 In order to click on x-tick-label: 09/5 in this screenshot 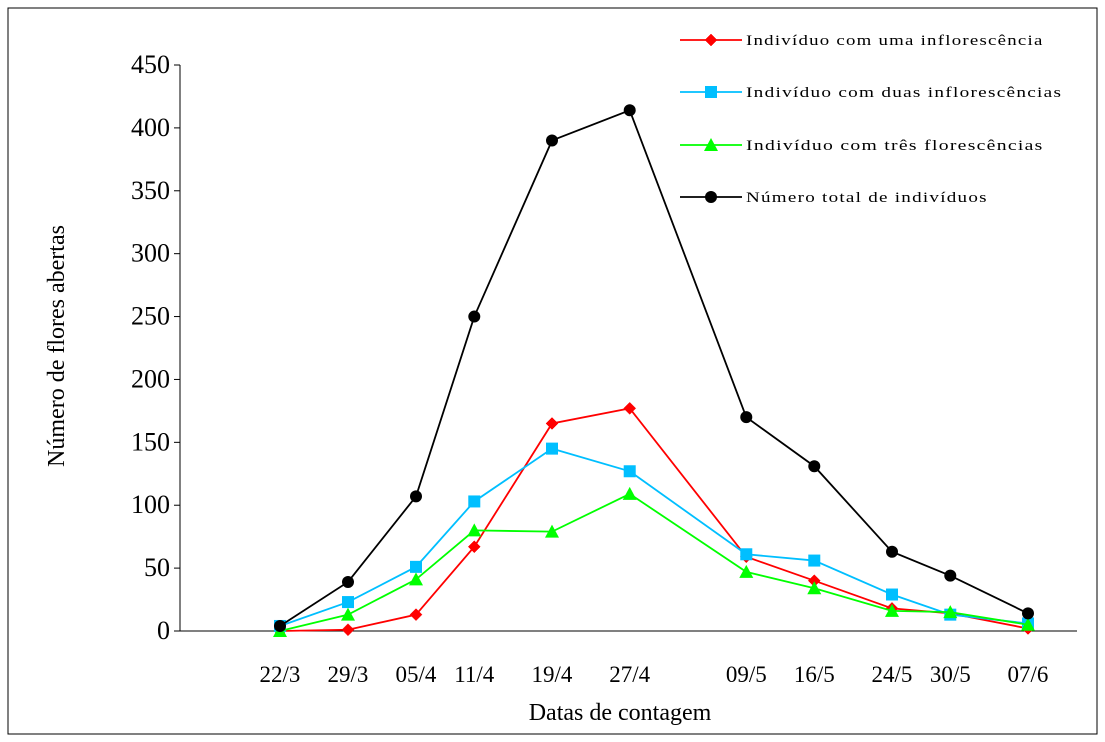, I will do `click(746, 674)`.